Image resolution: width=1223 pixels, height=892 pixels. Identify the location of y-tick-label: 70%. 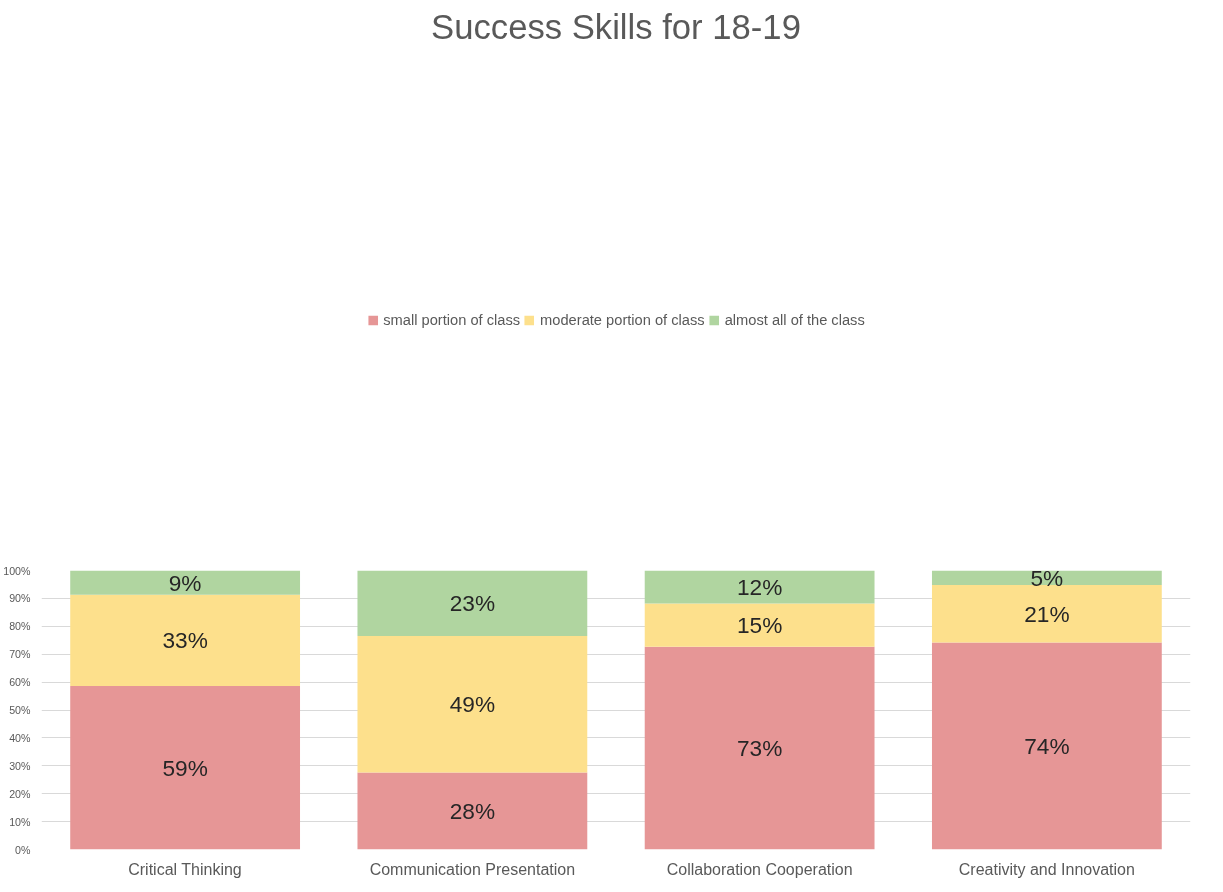
(20, 654).